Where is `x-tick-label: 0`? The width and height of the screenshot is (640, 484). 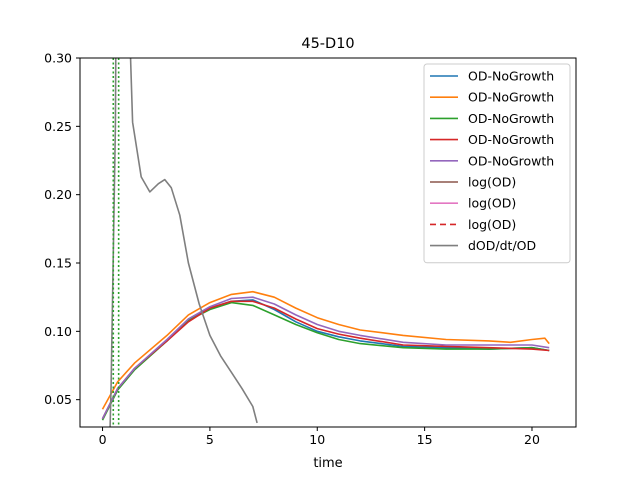 x-tick-label: 0 is located at coordinates (103, 439).